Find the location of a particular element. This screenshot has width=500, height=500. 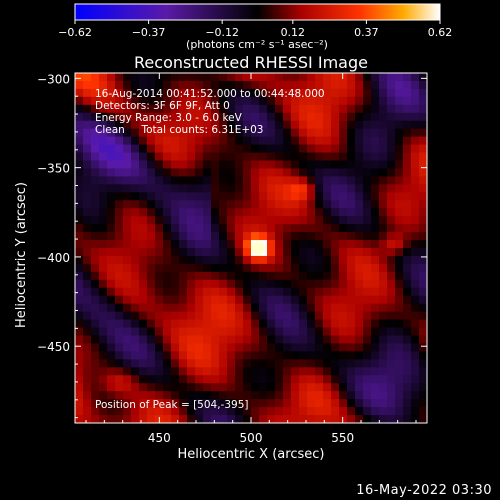

annotation-detectors: Detectors: 3F 6F 9F, Att 0 is located at coordinates (162, 106).